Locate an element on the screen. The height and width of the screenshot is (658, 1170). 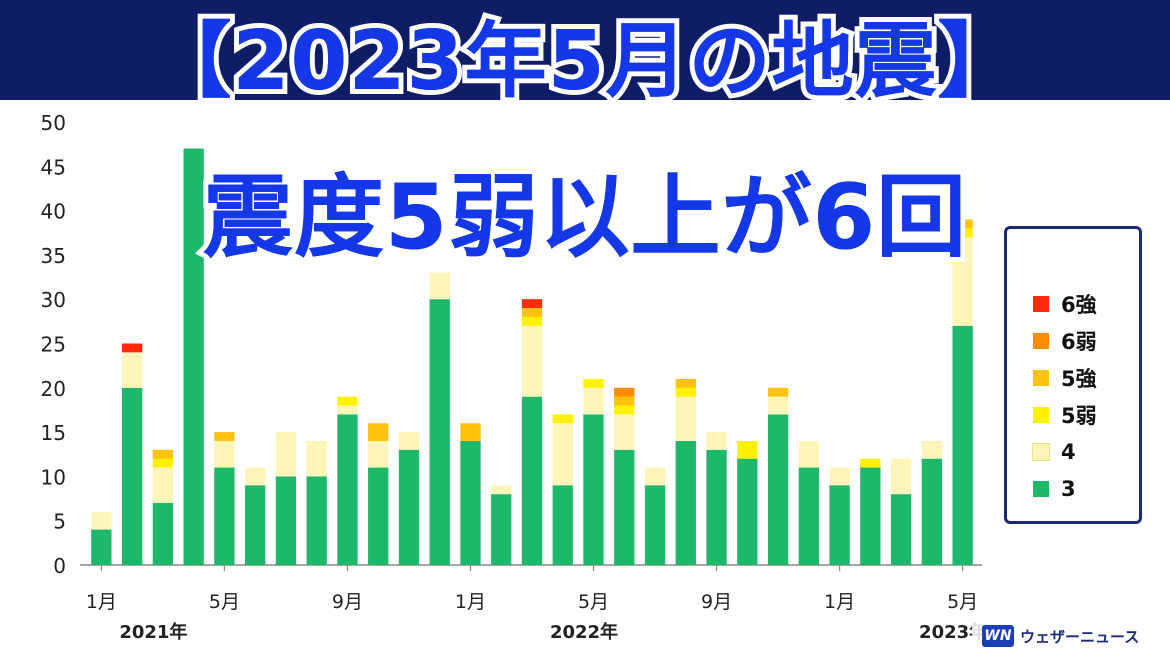
weathernews-logo-icon: WN is located at coordinates (998, 636).